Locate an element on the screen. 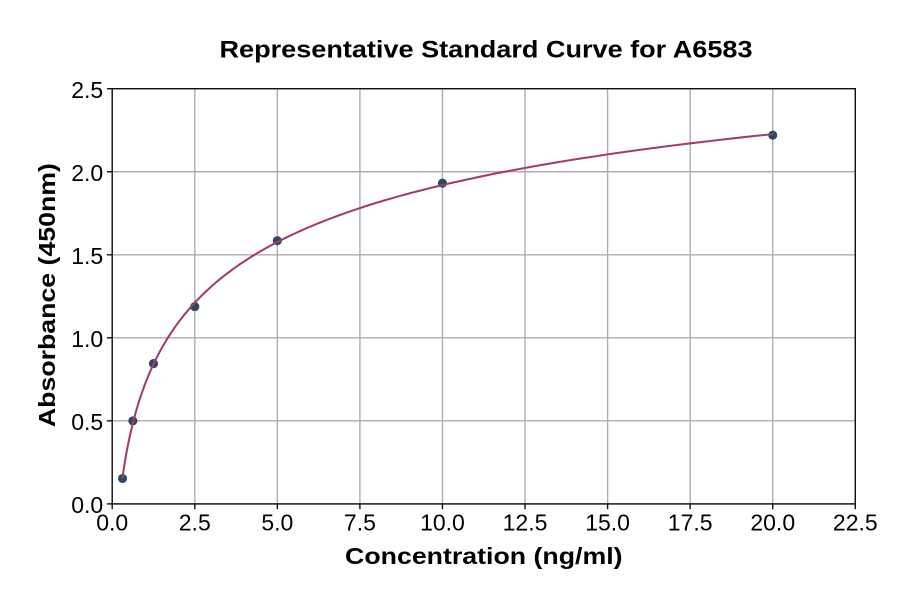 The image size is (900, 594). svg-text: 2.0 is located at coordinates (87, 173).